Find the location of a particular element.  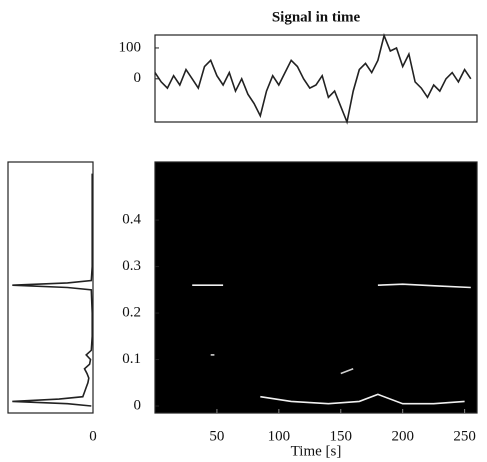

x-tick-label: 200 is located at coordinates (402, 436).